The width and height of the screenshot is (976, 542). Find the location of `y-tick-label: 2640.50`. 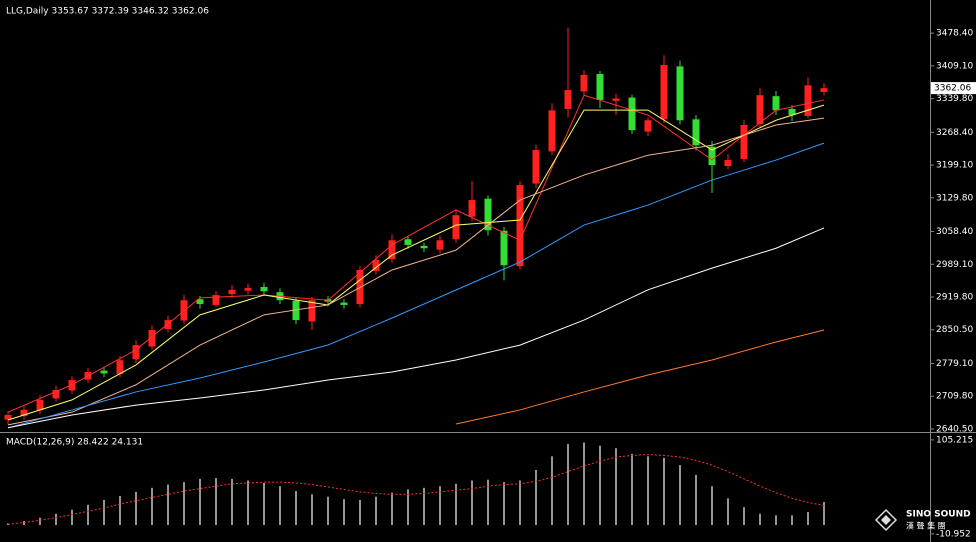

y-tick-label: 2640.50 is located at coordinates (954, 429).